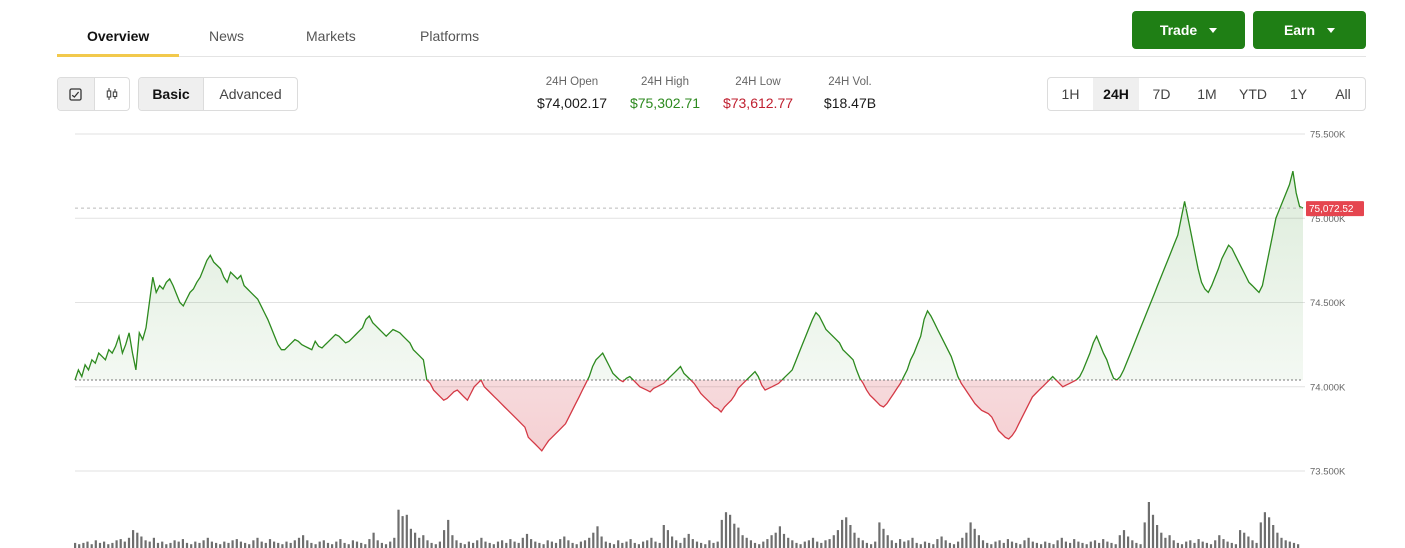 The image size is (1405, 548). What do you see at coordinates (112, 94) in the screenshot?
I see `candlestick-icon` at bounding box center [112, 94].